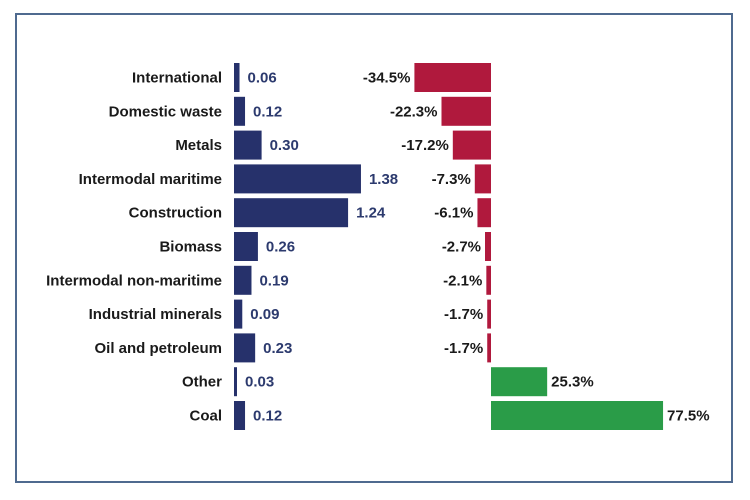  Describe the element at coordinates (158, 348) in the screenshot. I see `category-label-oil-and-petroleum: Oil and petroleum` at that location.